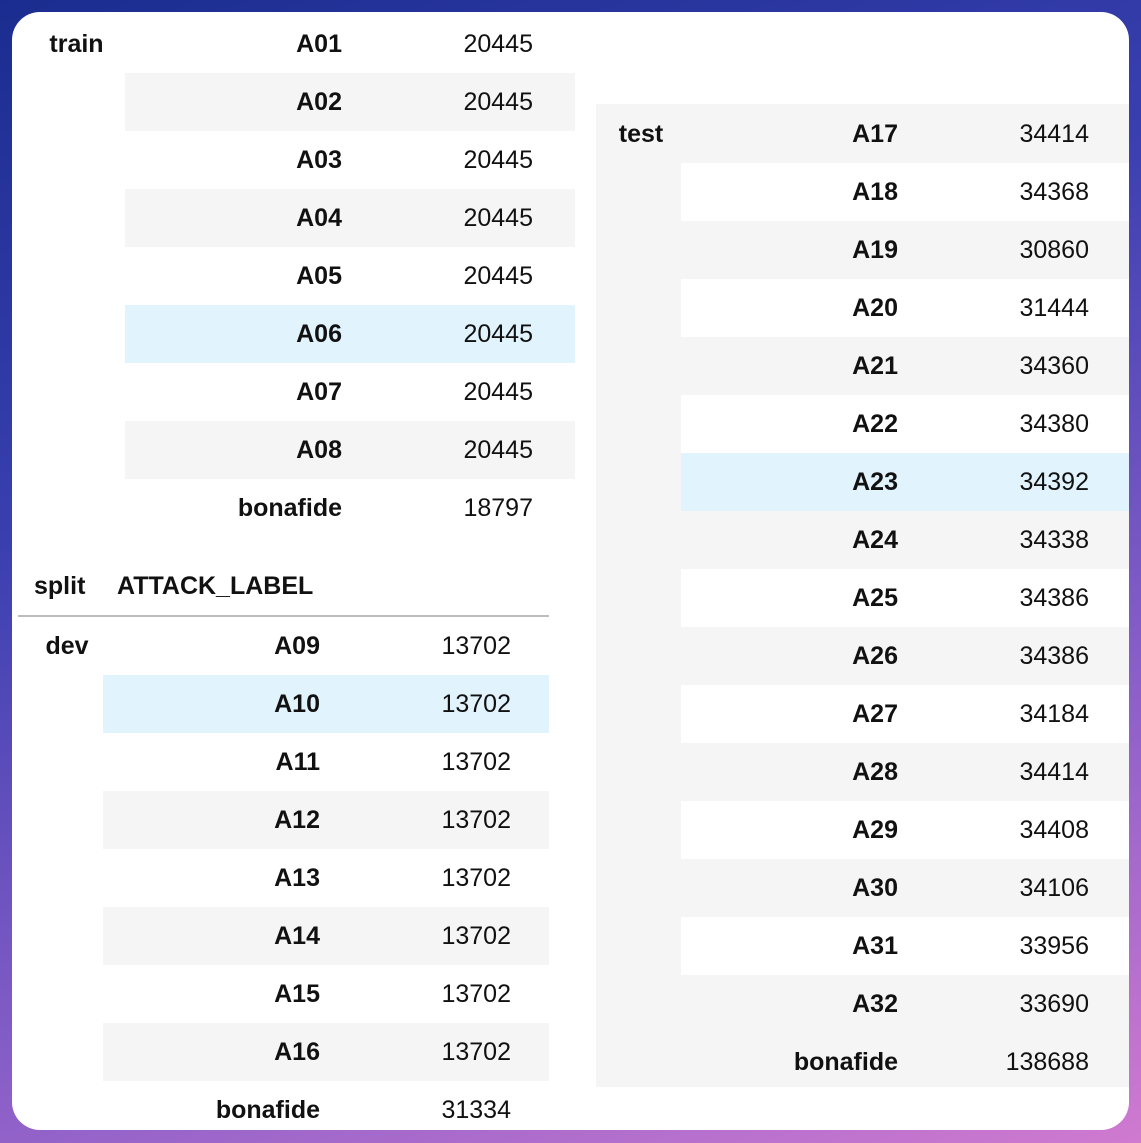 The image size is (1141, 1143). I want to click on count-cell: 138688, so click(1047, 1062).